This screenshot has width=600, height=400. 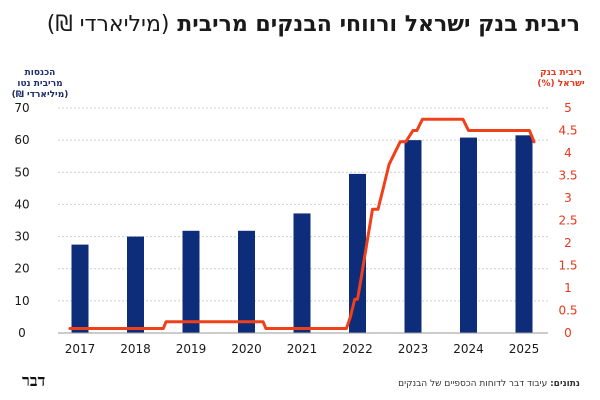 I want to click on right-axis-tick: 4, so click(x=568, y=153).